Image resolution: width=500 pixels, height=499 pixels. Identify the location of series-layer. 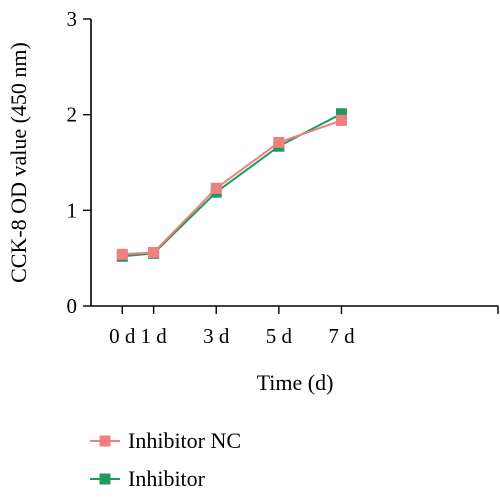
(231, 185).